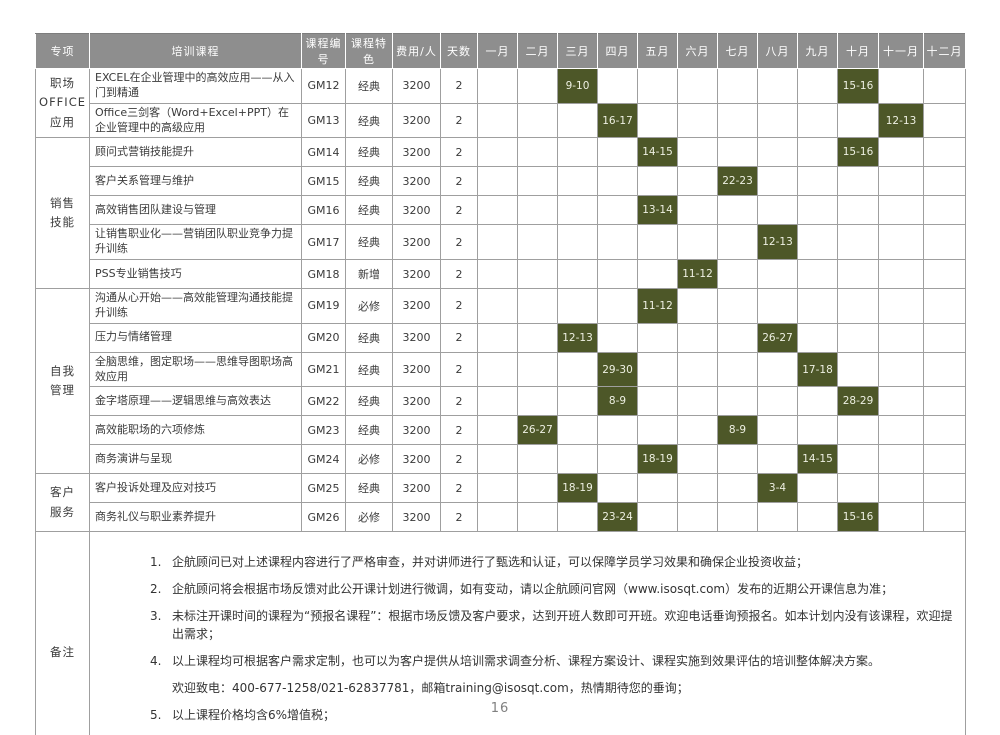 This screenshot has width=1000, height=735. I want to click on course-code-cell: GM25, so click(323, 488).